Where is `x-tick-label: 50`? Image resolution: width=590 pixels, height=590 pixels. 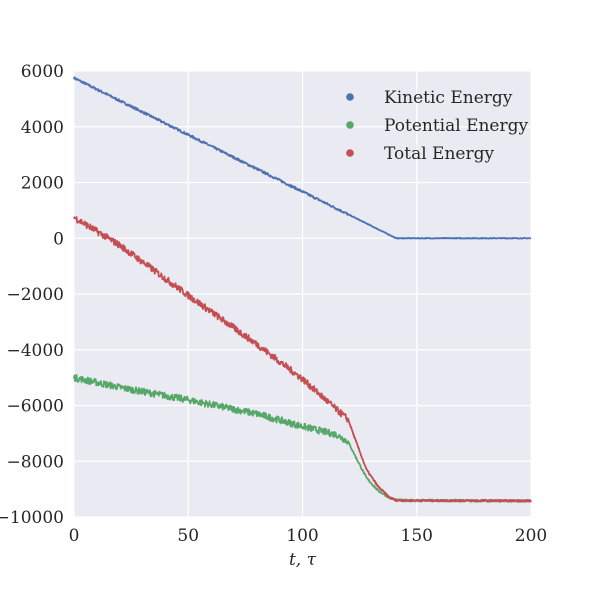 x-tick-label: 50 is located at coordinates (188, 536).